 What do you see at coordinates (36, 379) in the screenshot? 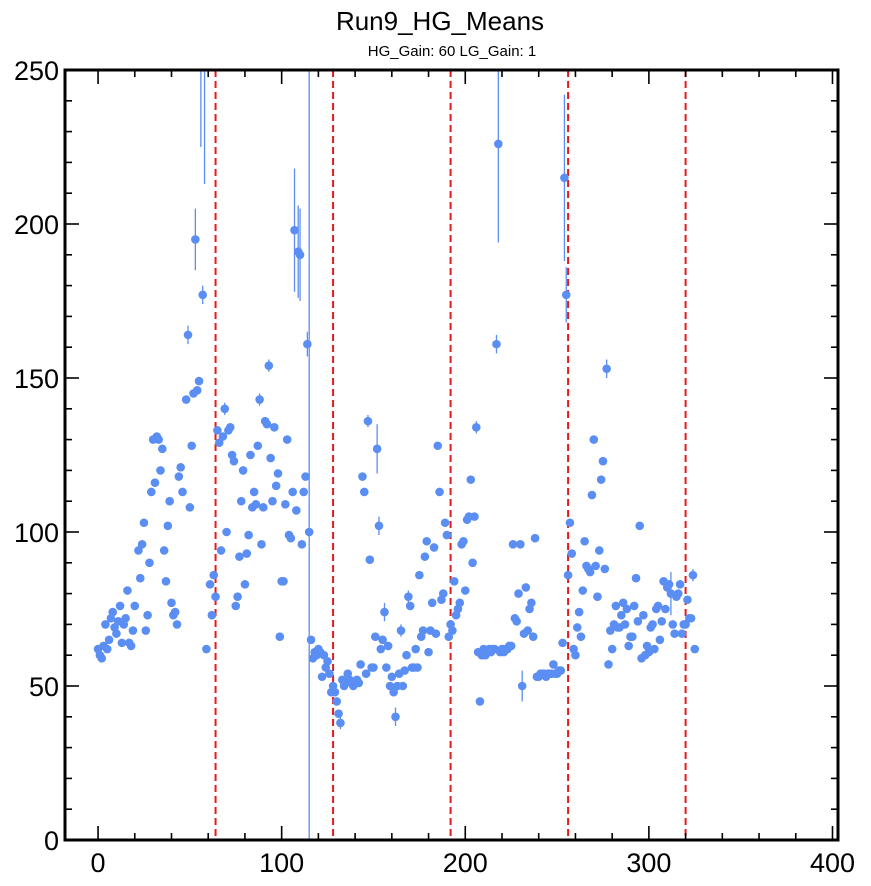
I see `y-tick-label-3: 150` at bounding box center [36, 379].